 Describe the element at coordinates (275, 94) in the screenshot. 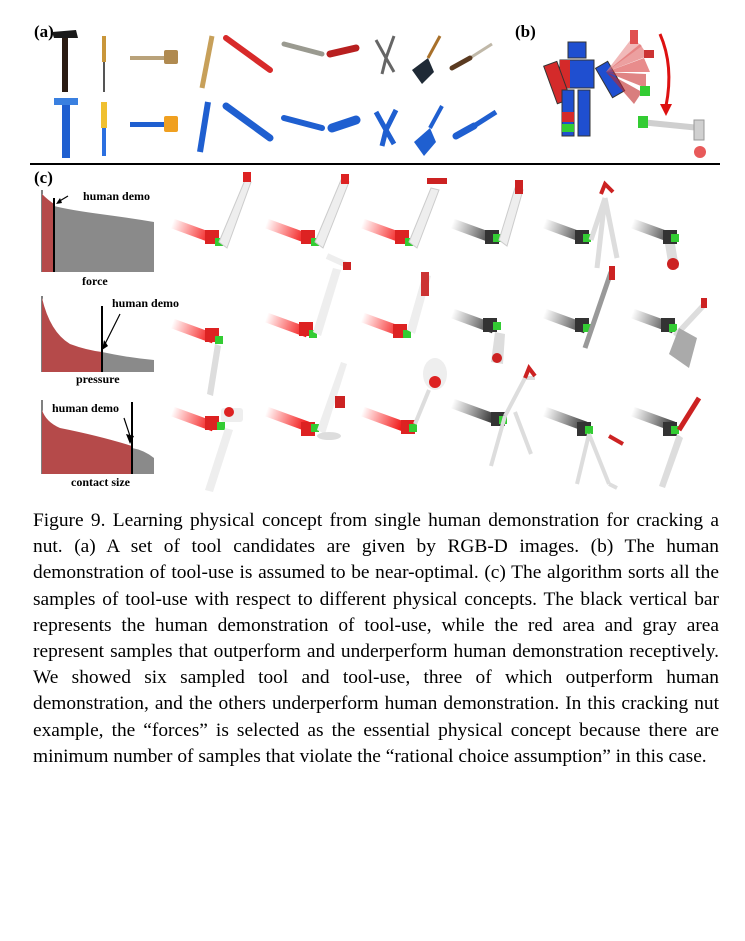

I see `panel-a-tool-images` at that location.